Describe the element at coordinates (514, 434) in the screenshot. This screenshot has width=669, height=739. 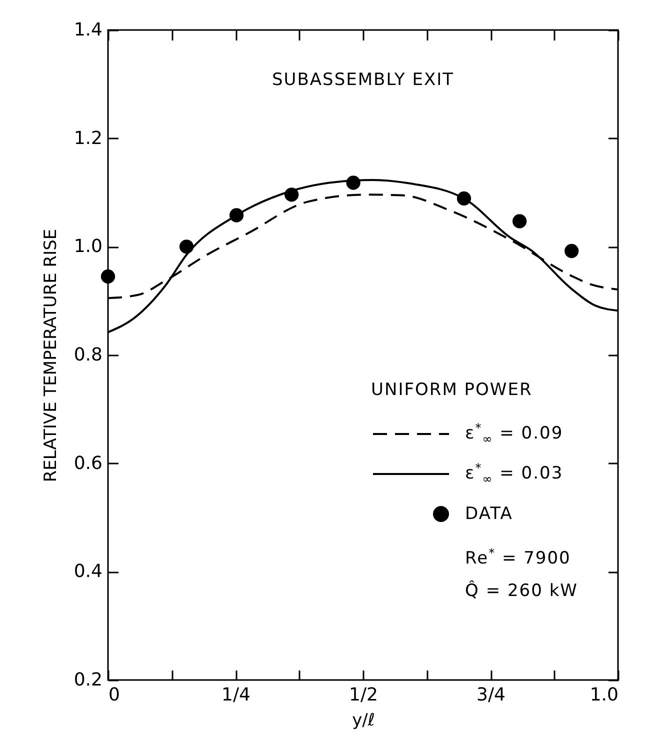
I see `legend-label: ε$^{*}$$_{∞}$ = 0.09` at that location.